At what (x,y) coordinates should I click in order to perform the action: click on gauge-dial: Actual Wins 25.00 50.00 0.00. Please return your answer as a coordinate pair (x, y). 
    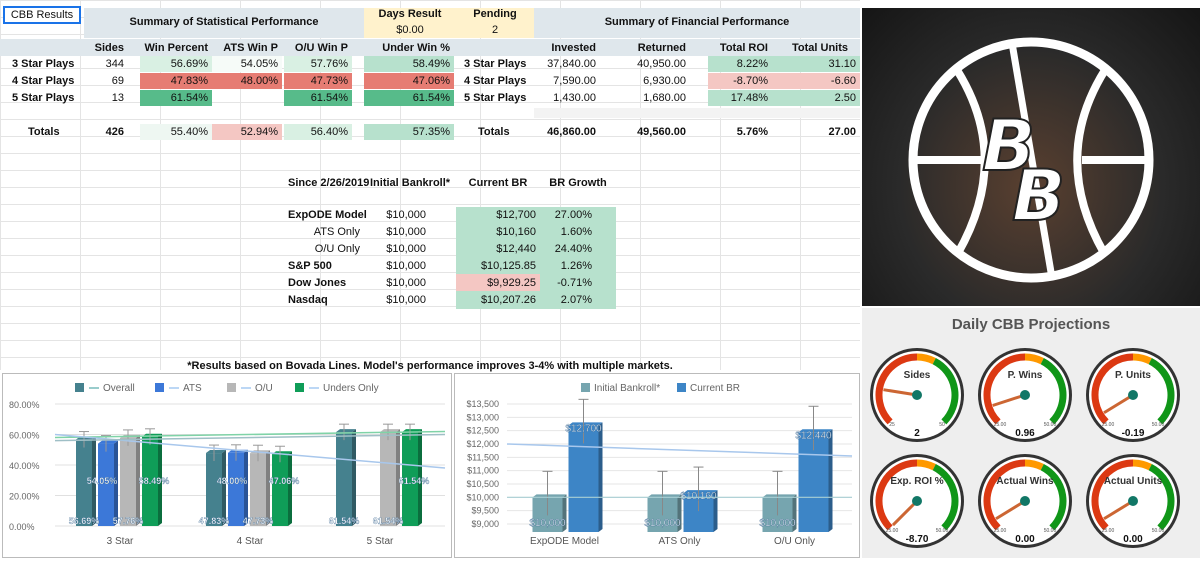
    Looking at the image, I should click on (1025, 501).